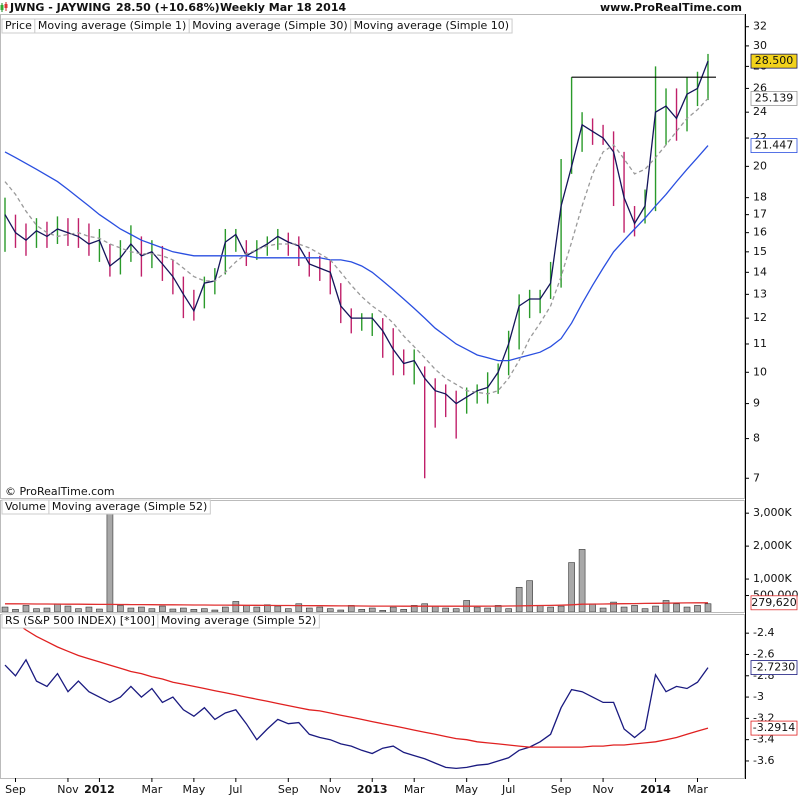  I want to click on y-tick-label: 15, so click(760, 251).